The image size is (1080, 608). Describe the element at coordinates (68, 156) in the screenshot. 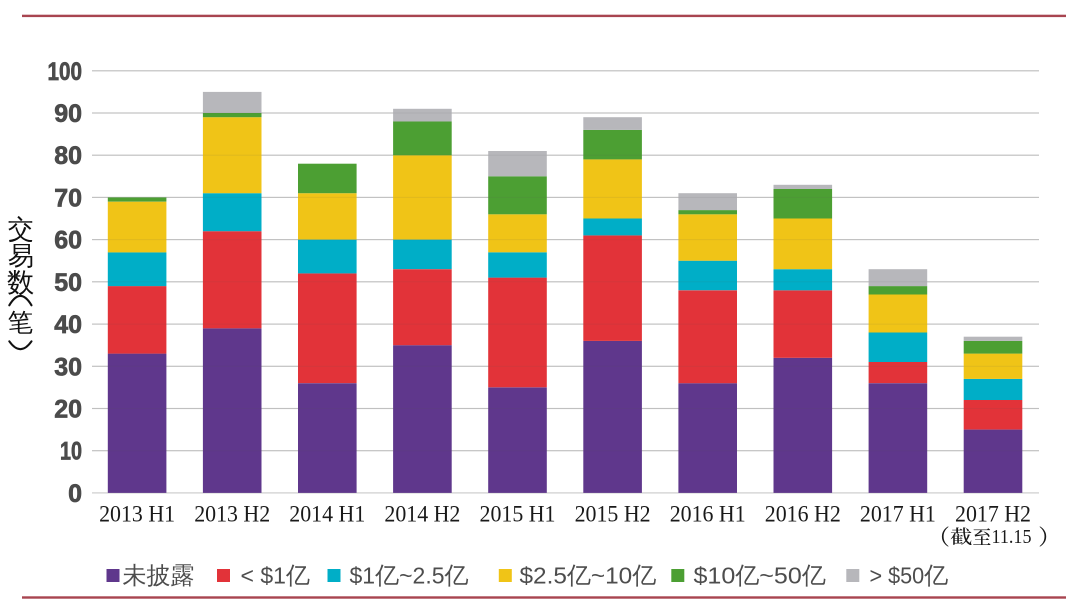

I see `svg-text: 80` at that location.